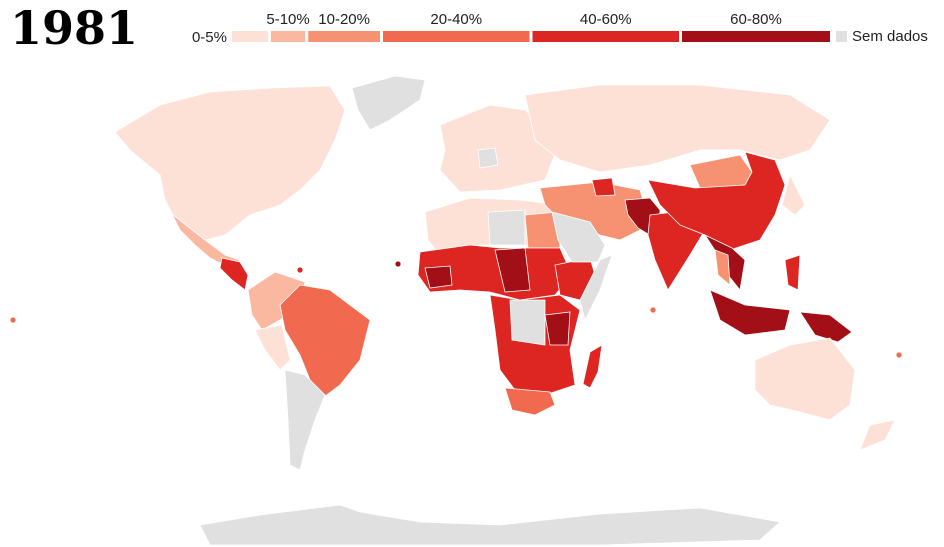 Image resolution: width=944 pixels, height=547 pixels. I want to click on legend-label: 0-5%, so click(209, 37).